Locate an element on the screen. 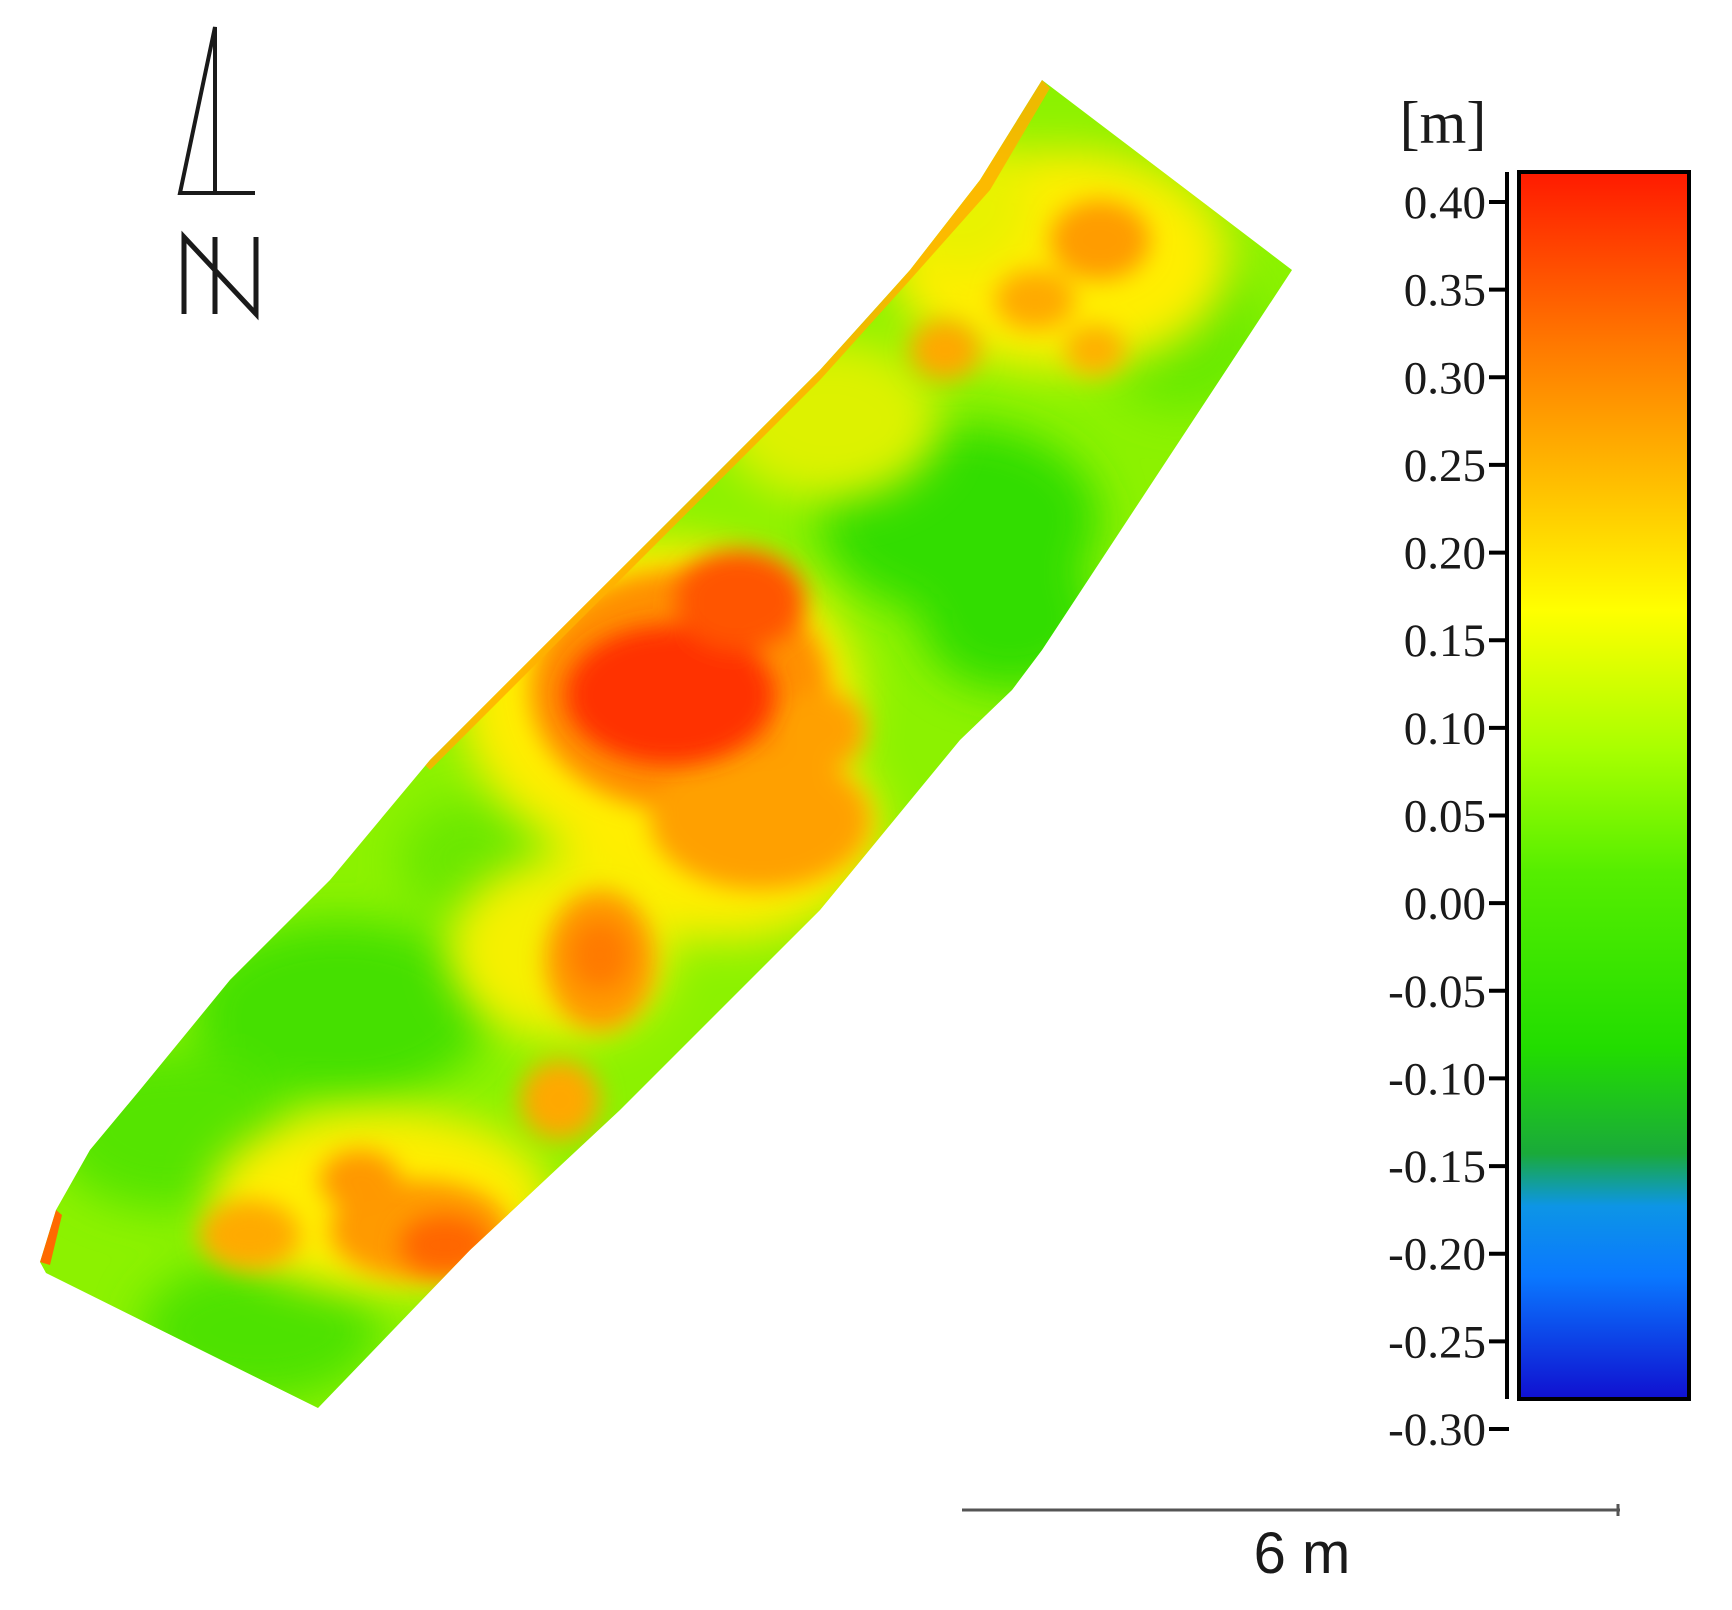 This screenshot has width=1732, height=1610. legend-tick-label: 0.10 is located at coordinates (1445, 729).